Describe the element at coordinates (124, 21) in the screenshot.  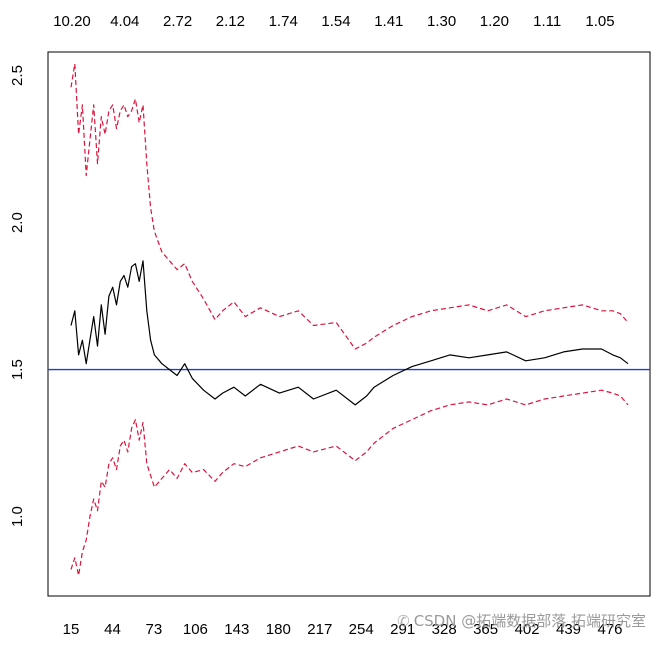
I see `x-top-tick-label: 4.04` at that location.